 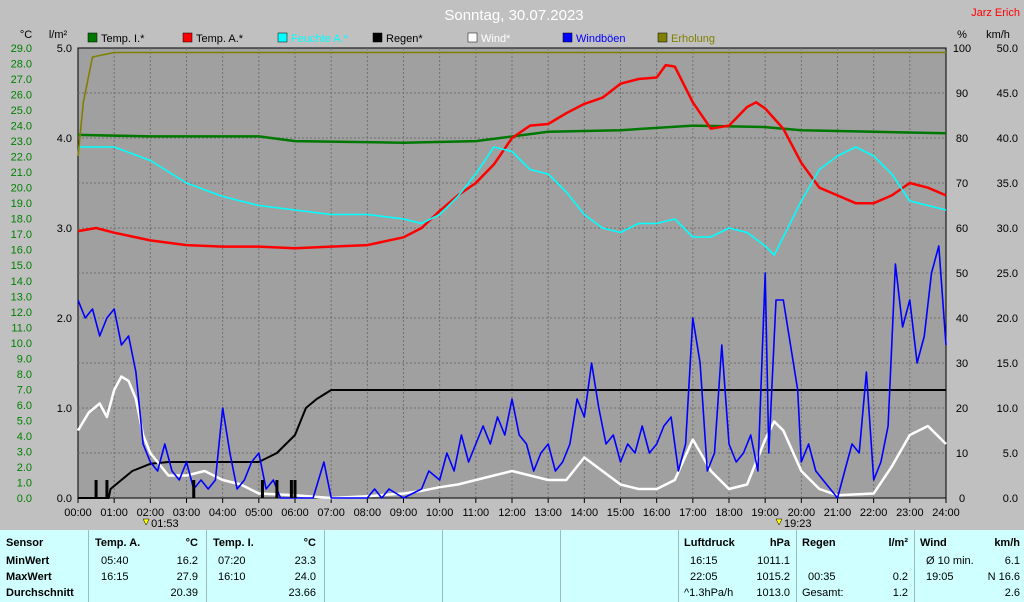 I want to click on temp-axis-tick: 11.0, so click(x=21, y=328).